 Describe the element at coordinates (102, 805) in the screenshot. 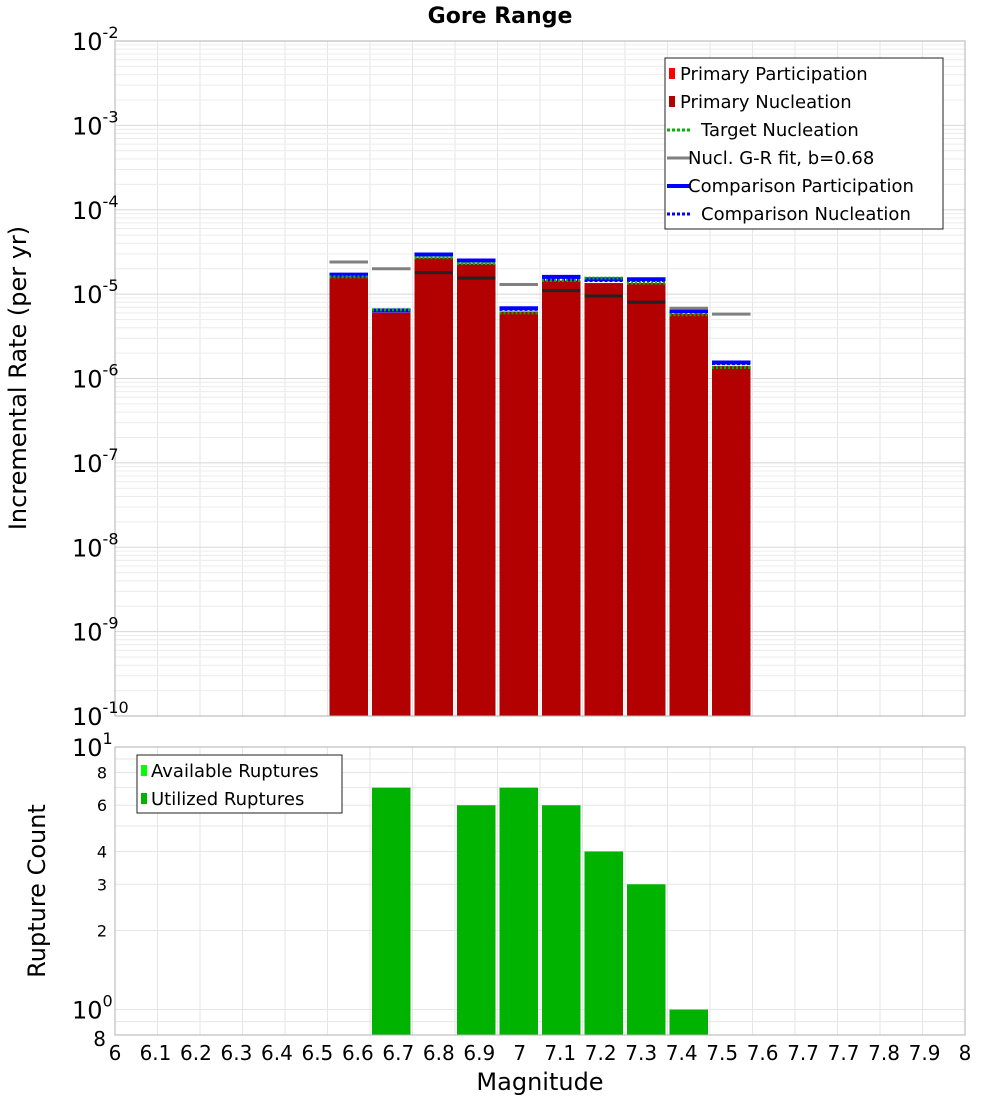

I see `y-tick-label: 6` at that location.